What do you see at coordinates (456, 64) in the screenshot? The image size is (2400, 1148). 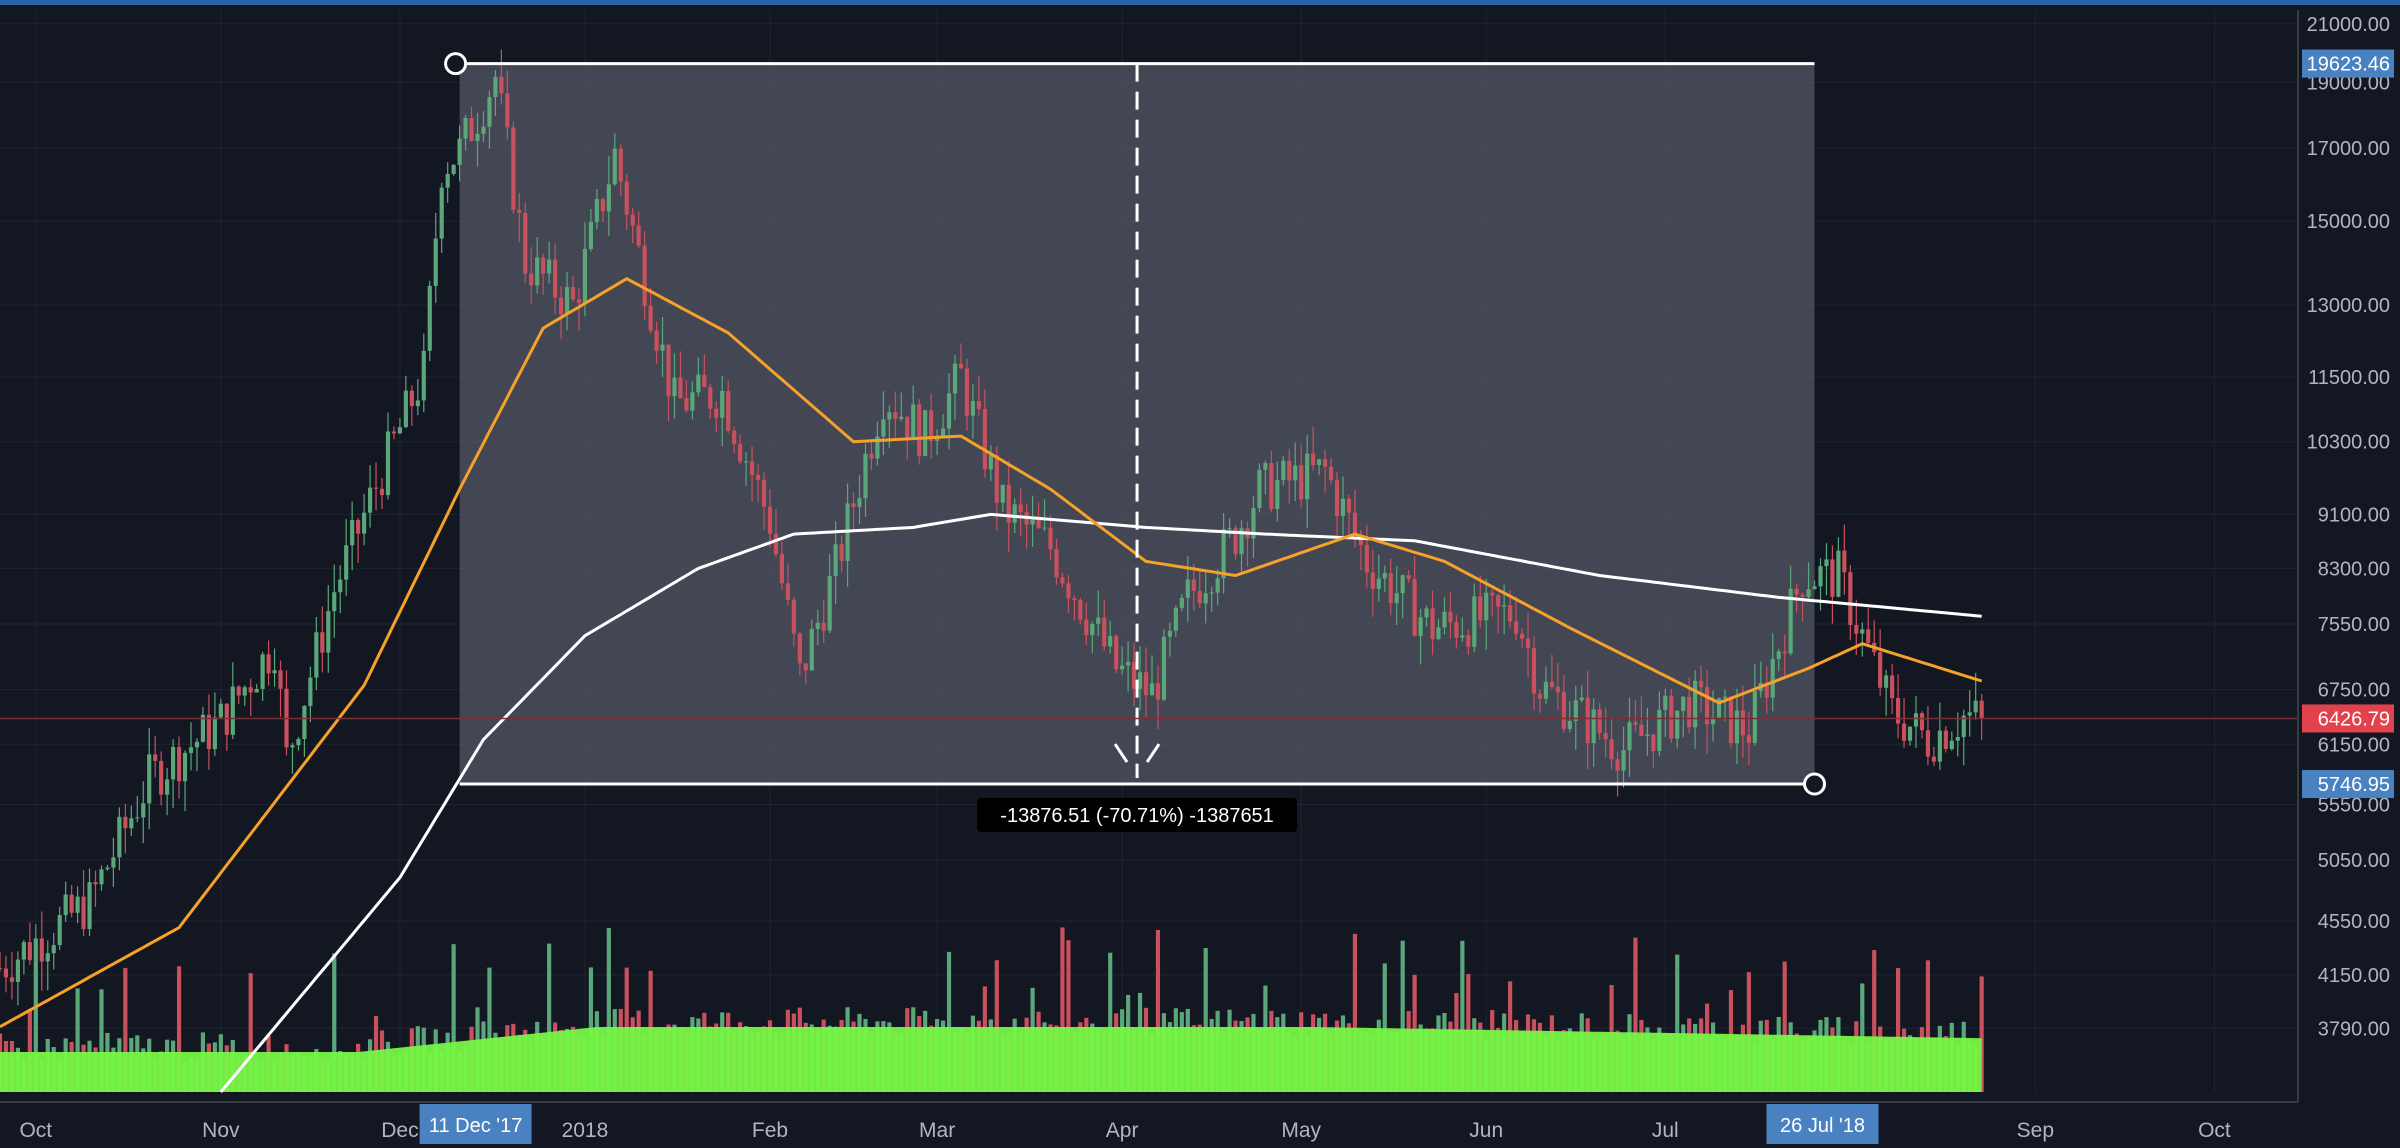 I see `range-start-handle` at bounding box center [456, 64].